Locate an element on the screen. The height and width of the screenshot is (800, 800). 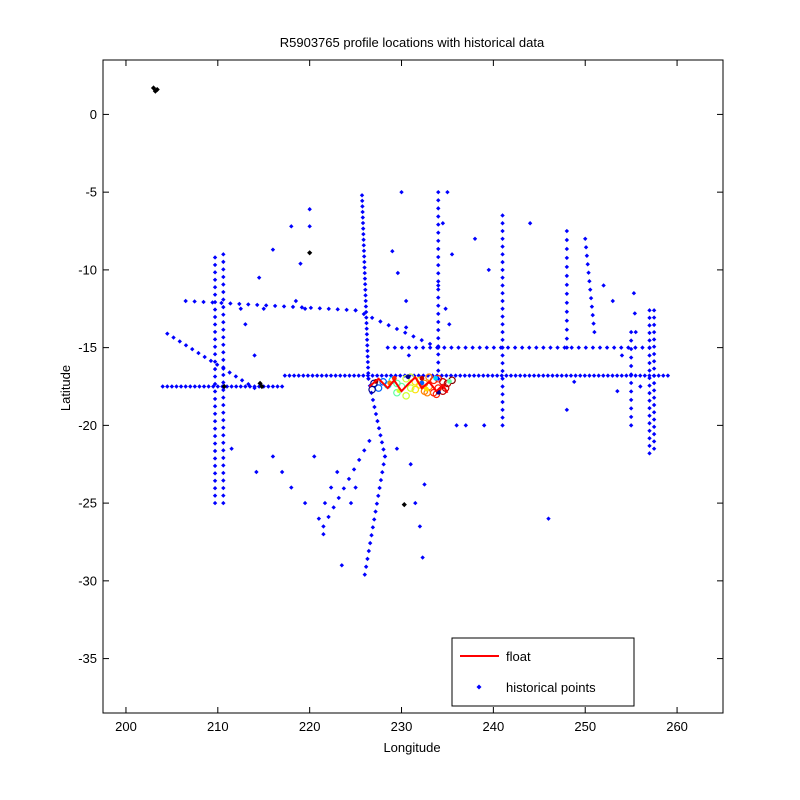
float-profile-marker is located at coordinates (415, 389).